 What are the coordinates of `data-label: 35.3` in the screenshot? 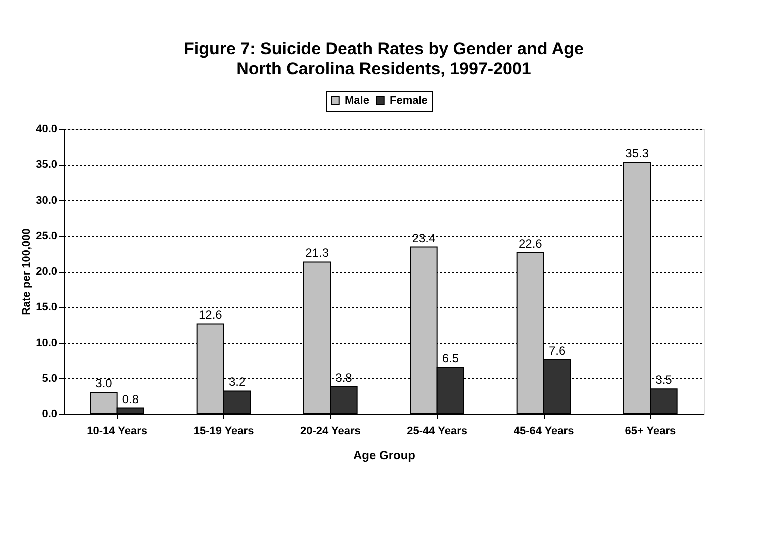 It's located at (638, 153).